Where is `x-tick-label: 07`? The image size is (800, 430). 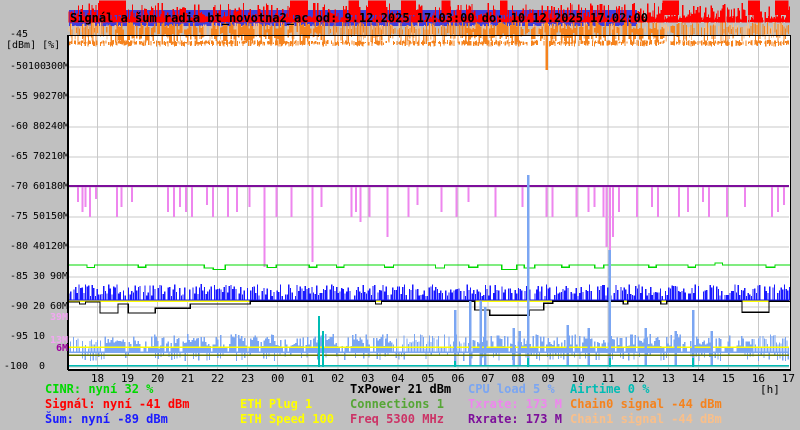 x-tick-label: 07 is located at coordinates (488, 378).